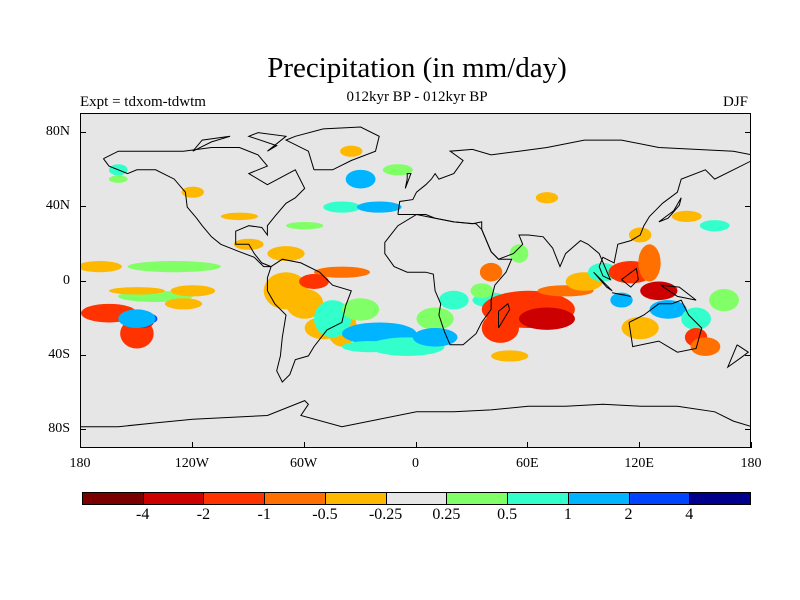 Image resolution: width=800 pixels, height=600 pixels. What do you see at coordinates (66, 280) in the screenshot?
I see `lat-tick-label: 0` at bounding box center [66, 280].